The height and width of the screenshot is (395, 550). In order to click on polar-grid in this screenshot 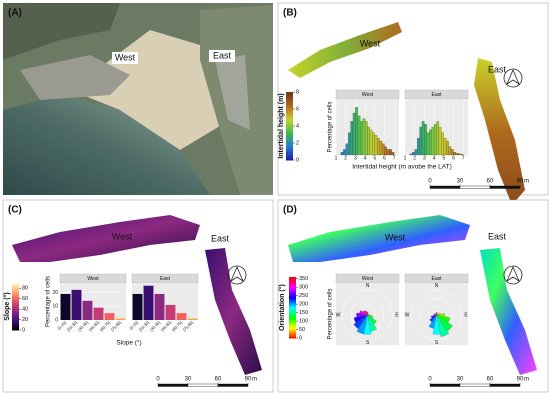, I will do `click(367, 315)`.